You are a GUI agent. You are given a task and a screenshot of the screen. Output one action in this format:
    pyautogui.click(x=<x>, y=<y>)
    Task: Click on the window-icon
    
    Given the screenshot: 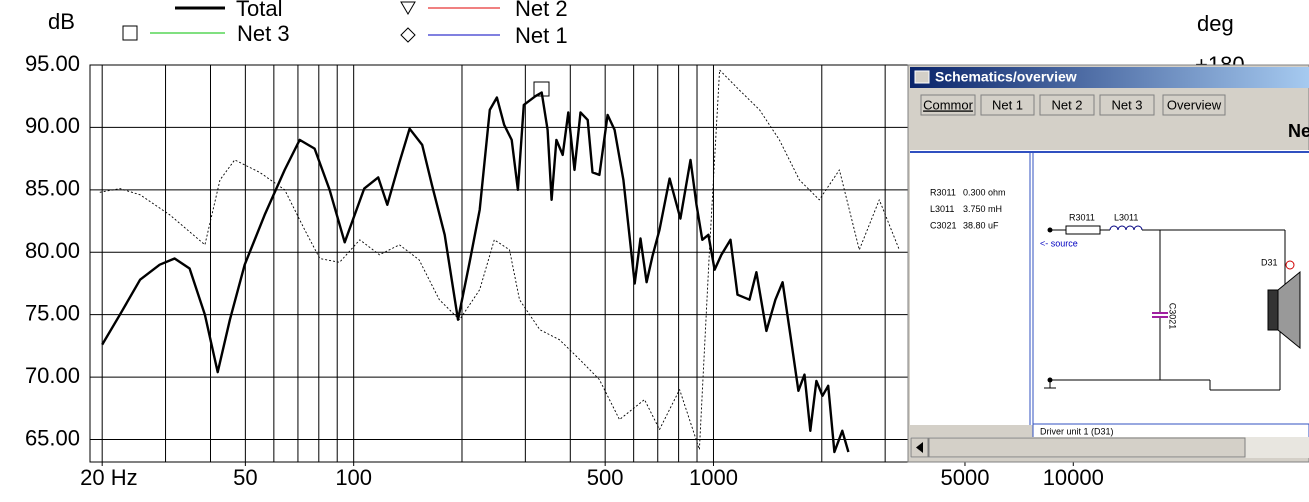 What is the action you would take?
    pyautogui.click(x=922, y=77)
    